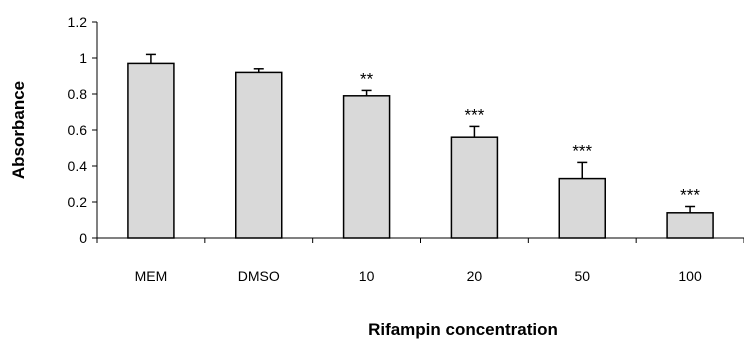  What do you see at coordinates (367, 78) in the screenshot?
I see `significance-label: **` at bounding box center [367, 78].